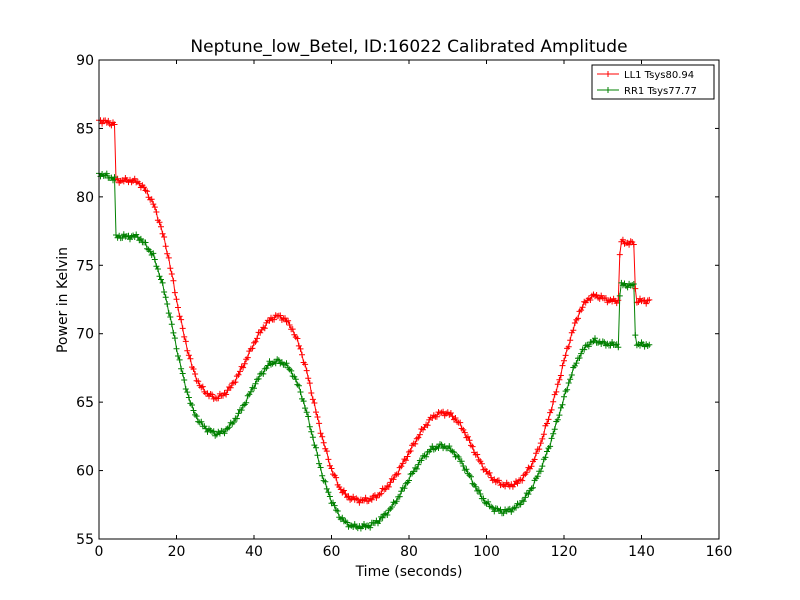  Describe the element at coordinates (85, 472) in the screenshot. I see `y-tick-label: 60` at that location.